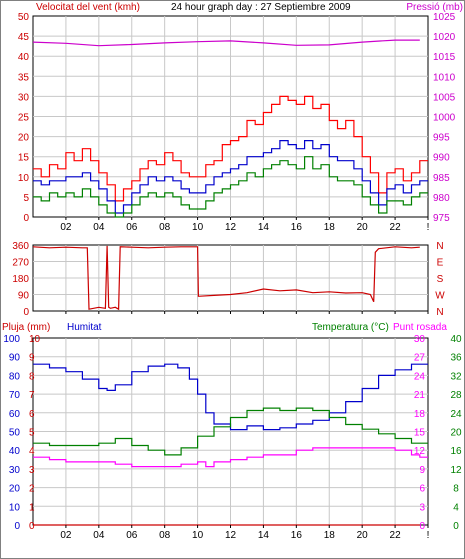 The width and height of the screenshot is (465, 559). I want to click on rain-tick-label: 4, so click(32, 451).